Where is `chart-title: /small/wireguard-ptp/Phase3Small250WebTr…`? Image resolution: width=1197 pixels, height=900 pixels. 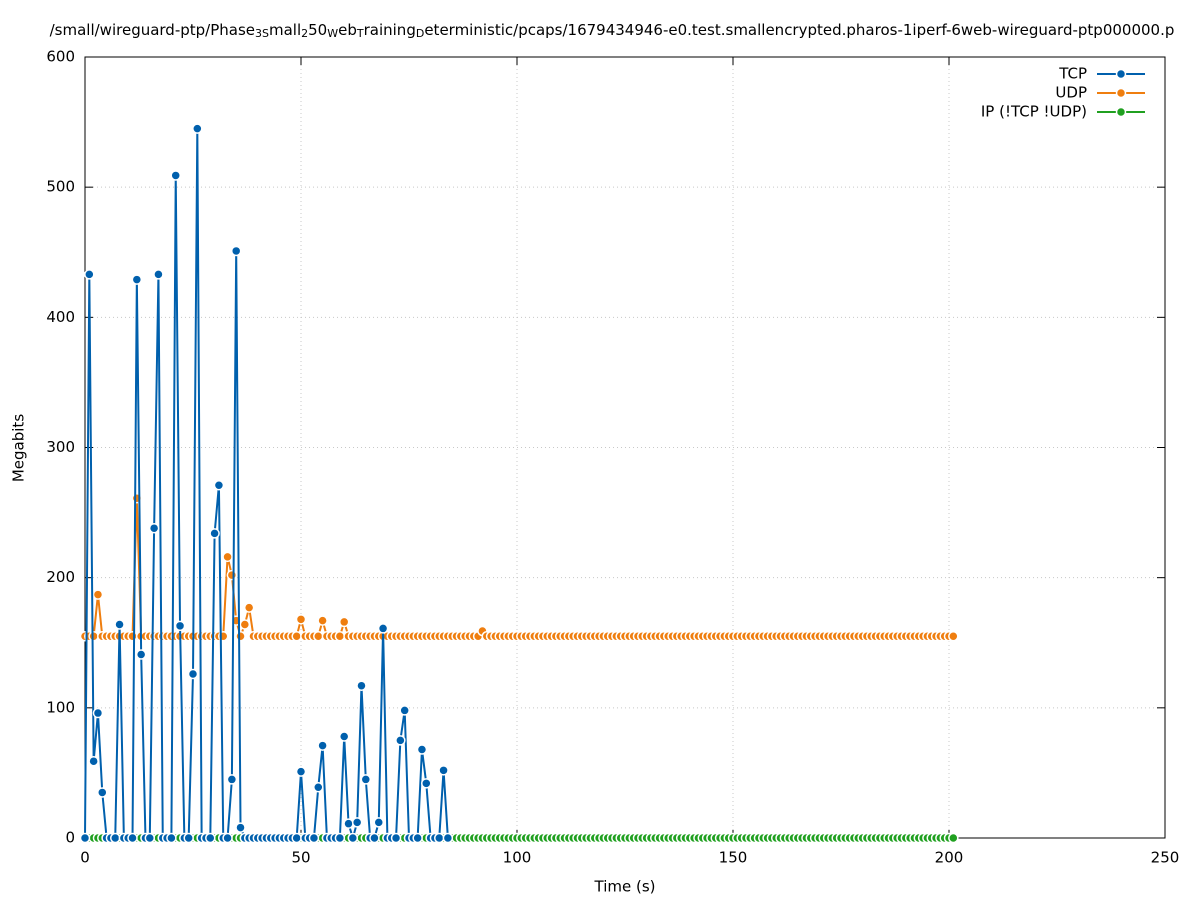
chart-title: /small/wireguard-ptp/Phase3Small250WebTr… is located at coordinates (612, 31).